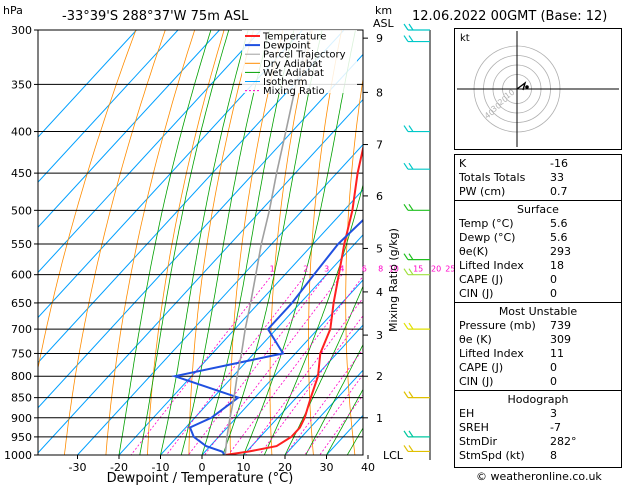 The image size is (629, 486). What do you see at coordinates (486, 223) in the screenshot?
I see `surface-temp-label: Temp (°C)` at bounding box center [486, 223].